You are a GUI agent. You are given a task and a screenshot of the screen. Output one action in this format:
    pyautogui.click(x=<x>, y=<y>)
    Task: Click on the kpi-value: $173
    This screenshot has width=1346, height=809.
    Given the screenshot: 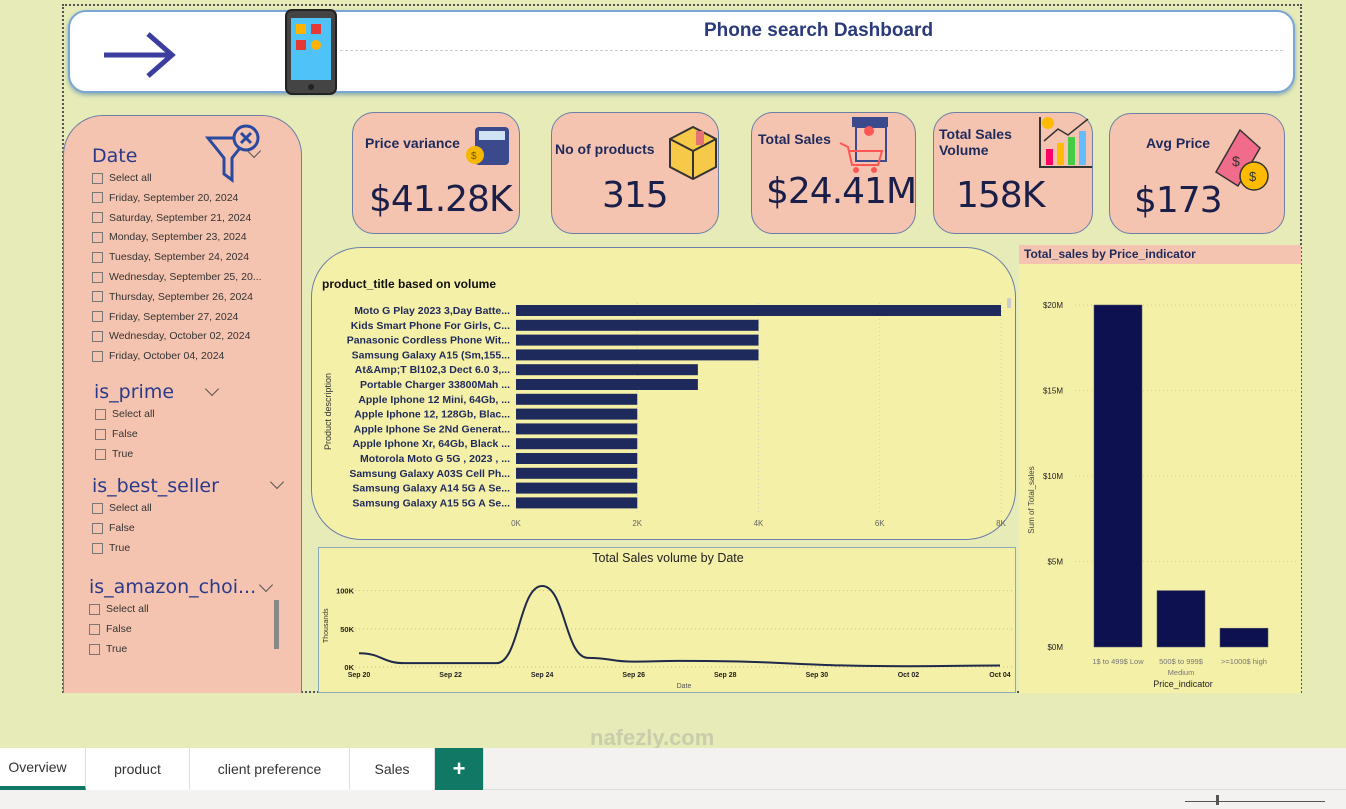 What is the action you would take?
    pyautogui.click(x=1178, y=200)
    